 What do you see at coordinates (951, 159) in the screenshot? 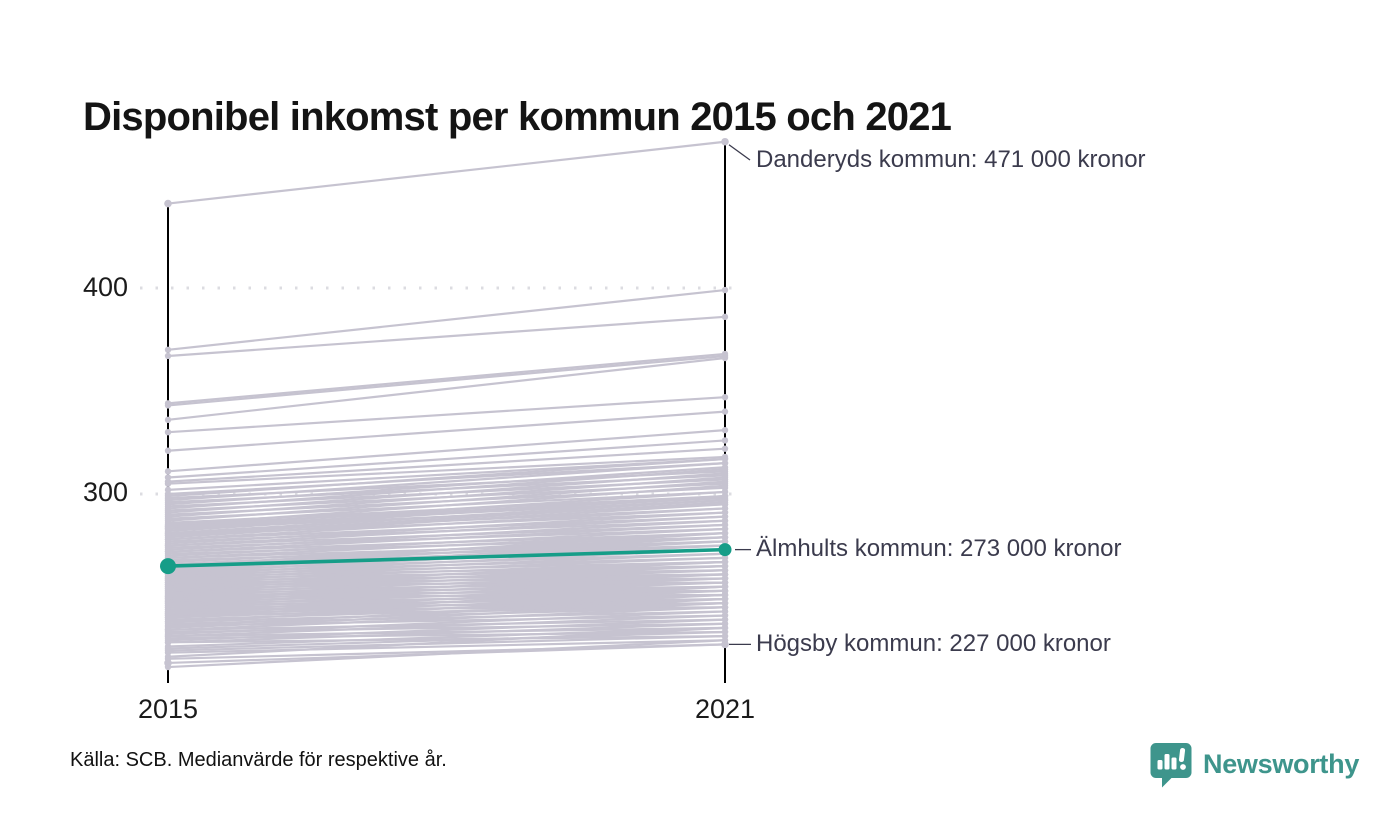
I see `annotation-danderyd: Danderyds kommun: 471 000 kronor` at bounding box center [951, 159].